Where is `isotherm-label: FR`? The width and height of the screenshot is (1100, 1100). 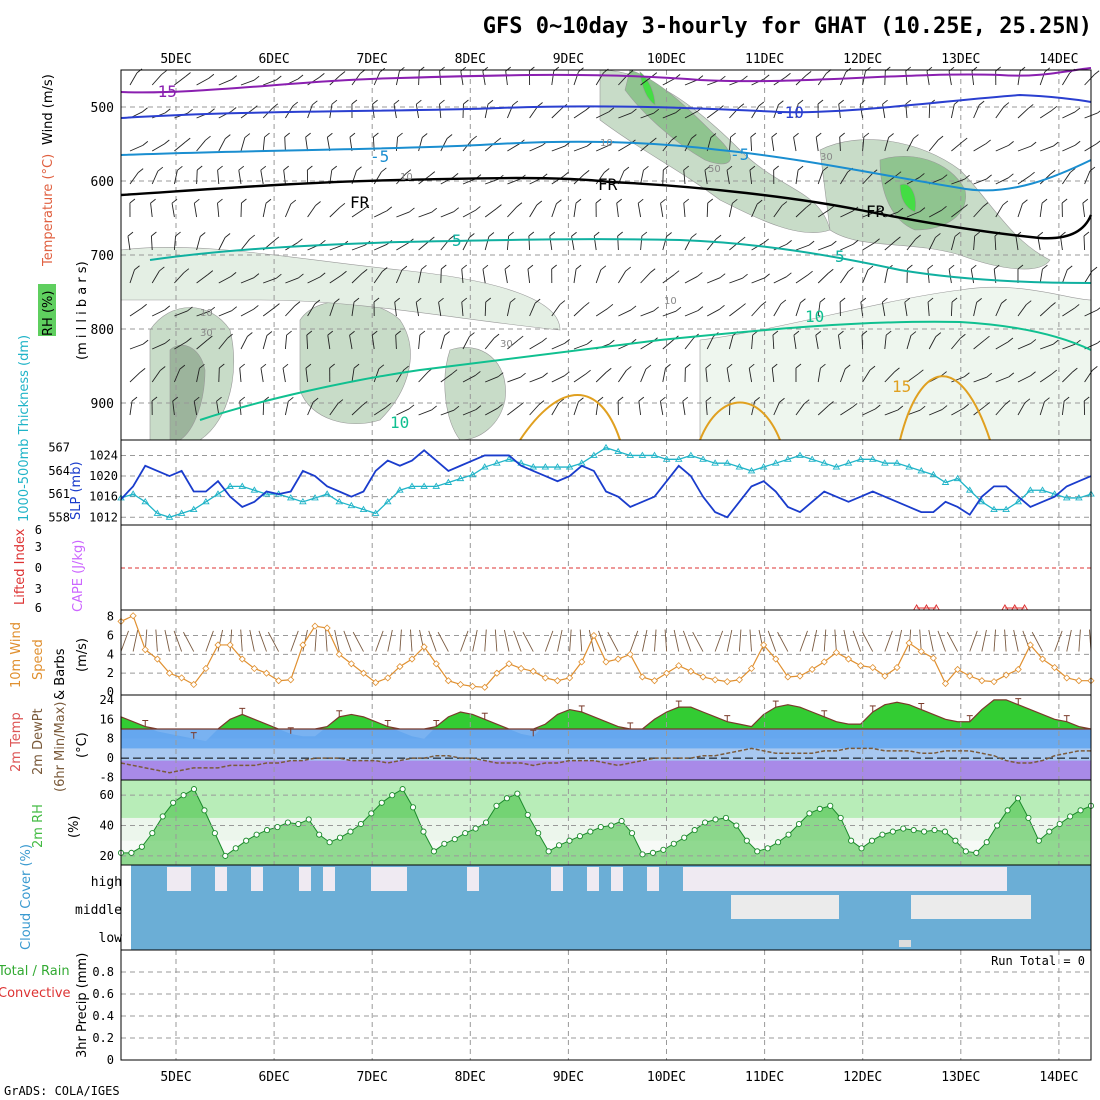
isotherm-label: FR is located at coordinates (876, 211).